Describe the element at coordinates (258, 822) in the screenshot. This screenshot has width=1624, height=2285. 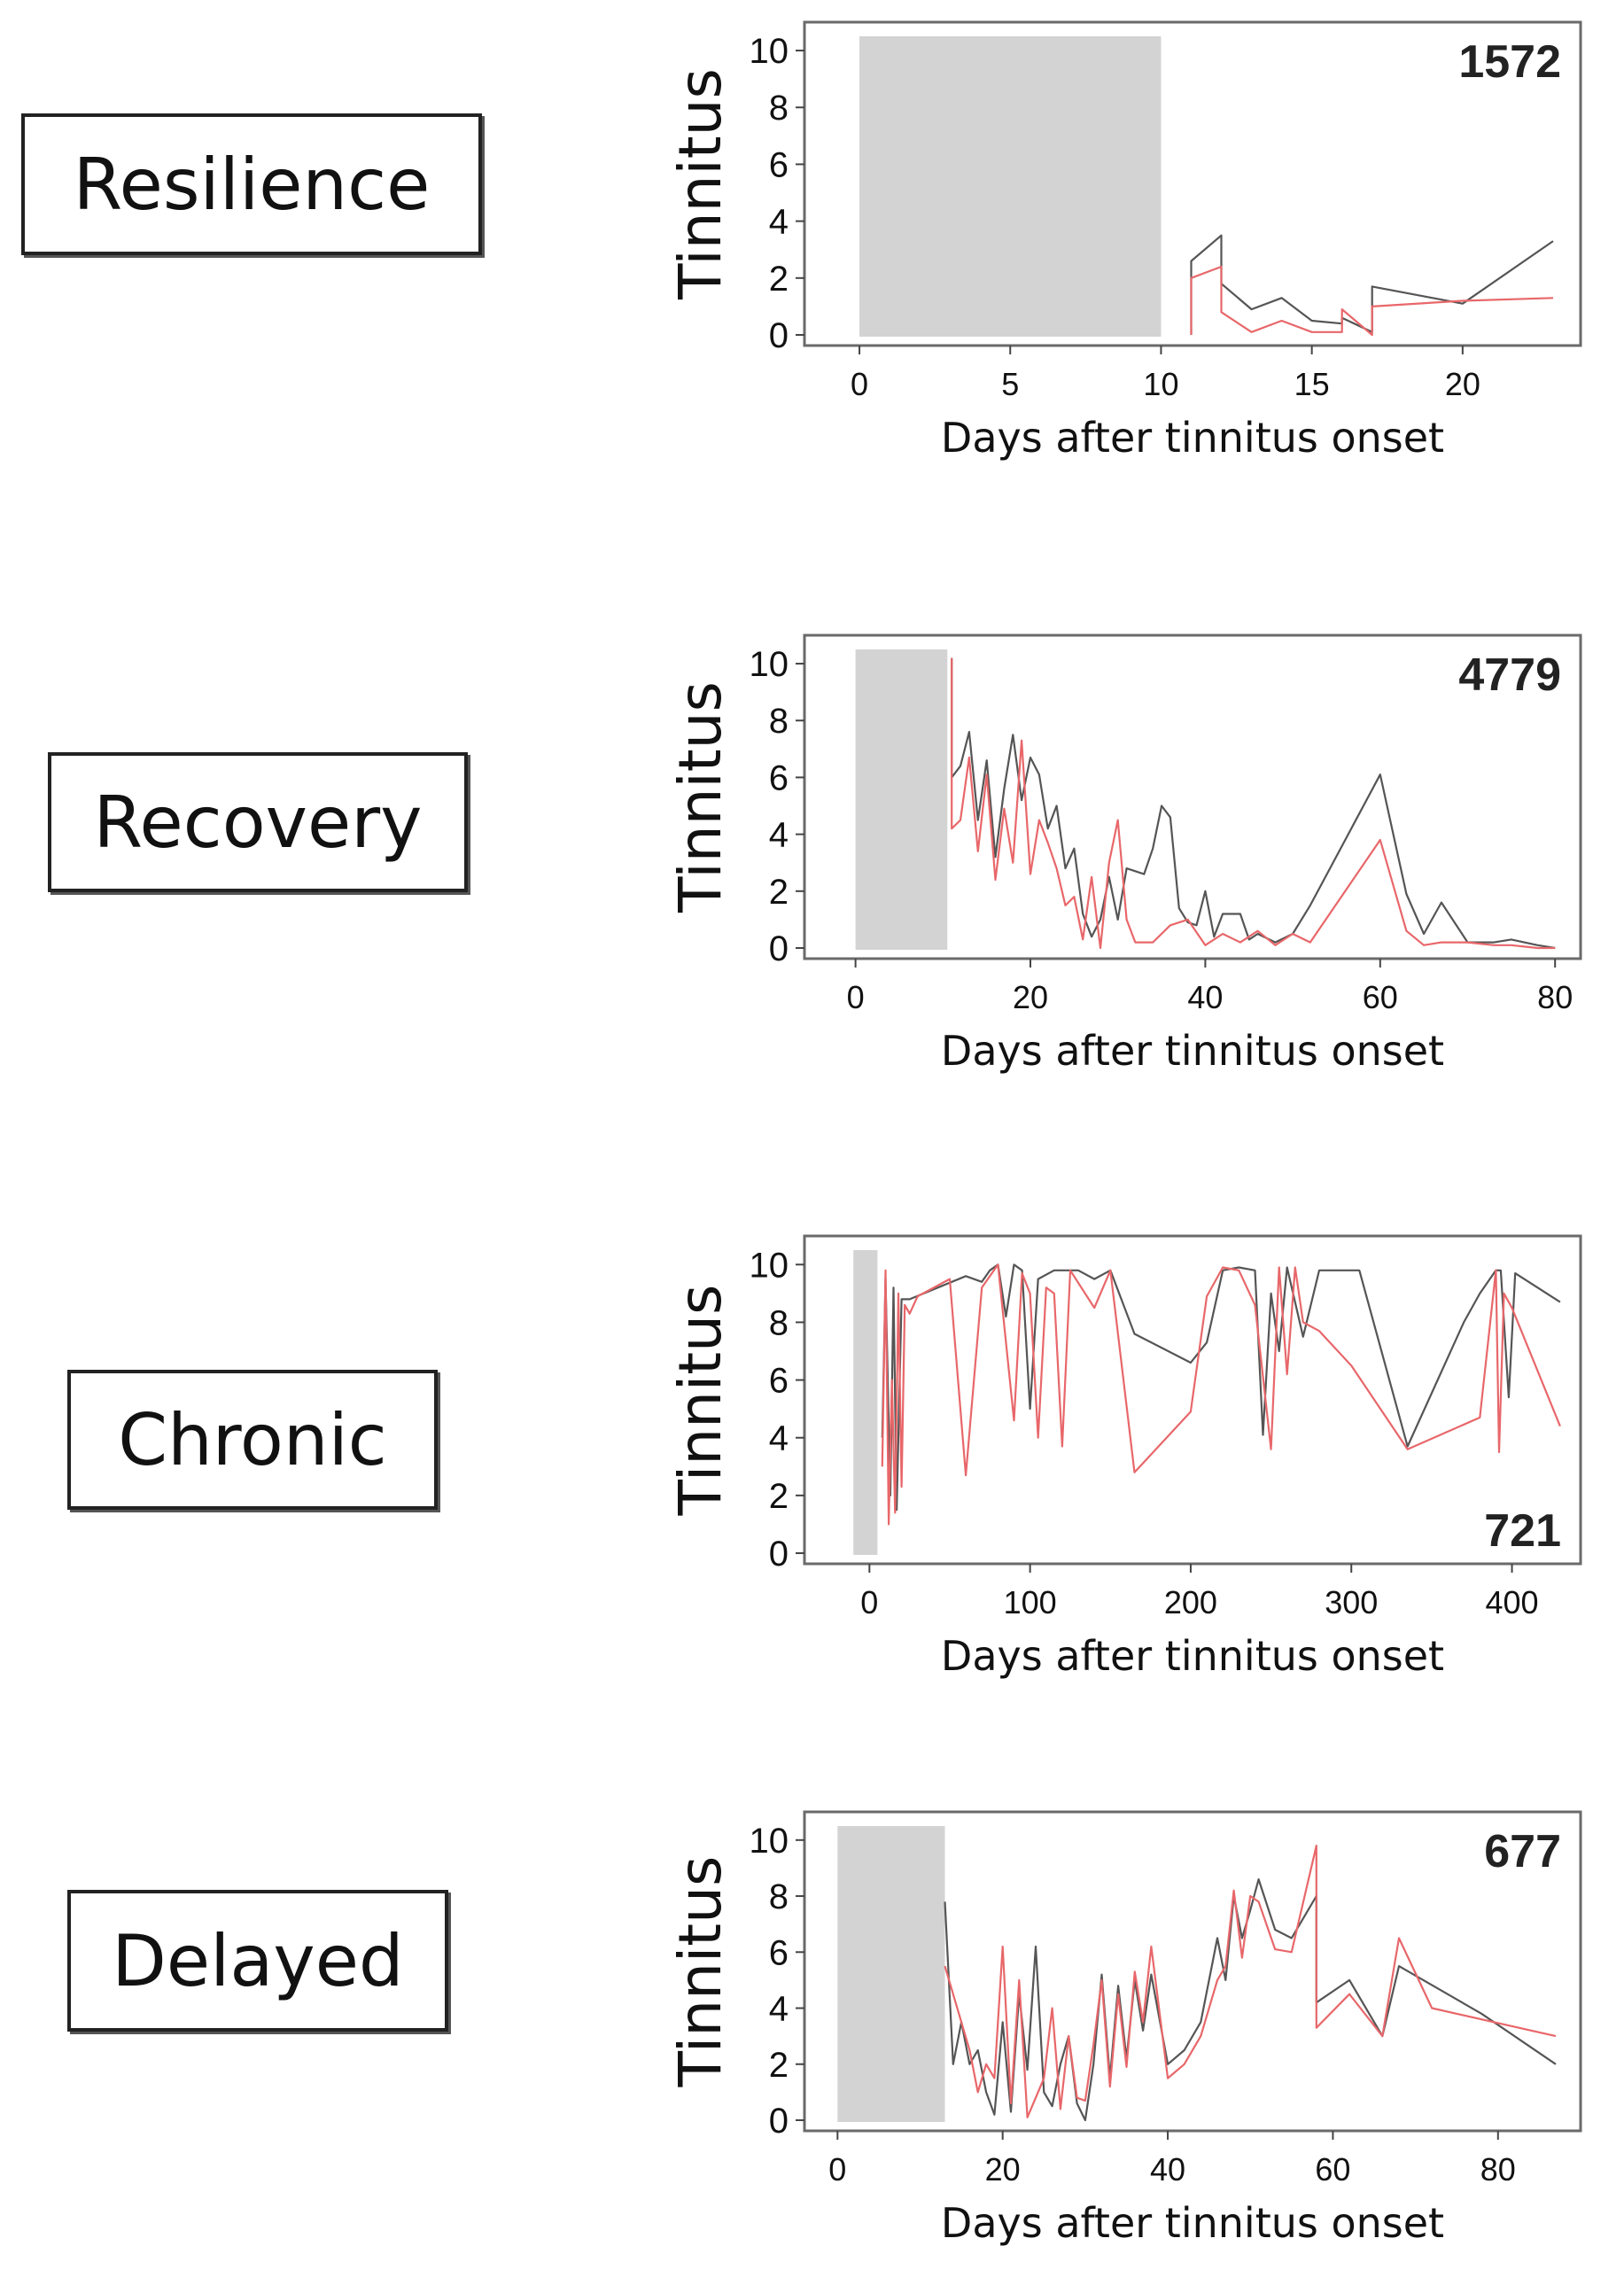
I see `group-label-recovery: Recovery` at that location.